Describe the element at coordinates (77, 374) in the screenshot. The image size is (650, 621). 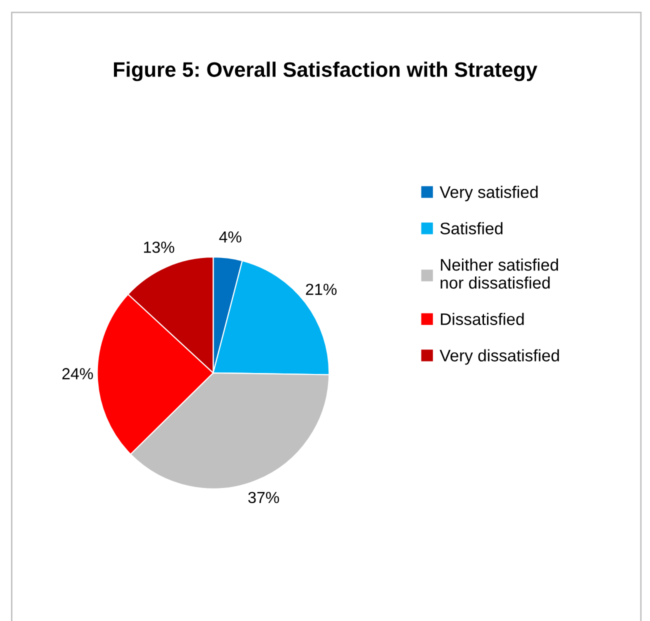
I see `data-label: 24%` at that location.